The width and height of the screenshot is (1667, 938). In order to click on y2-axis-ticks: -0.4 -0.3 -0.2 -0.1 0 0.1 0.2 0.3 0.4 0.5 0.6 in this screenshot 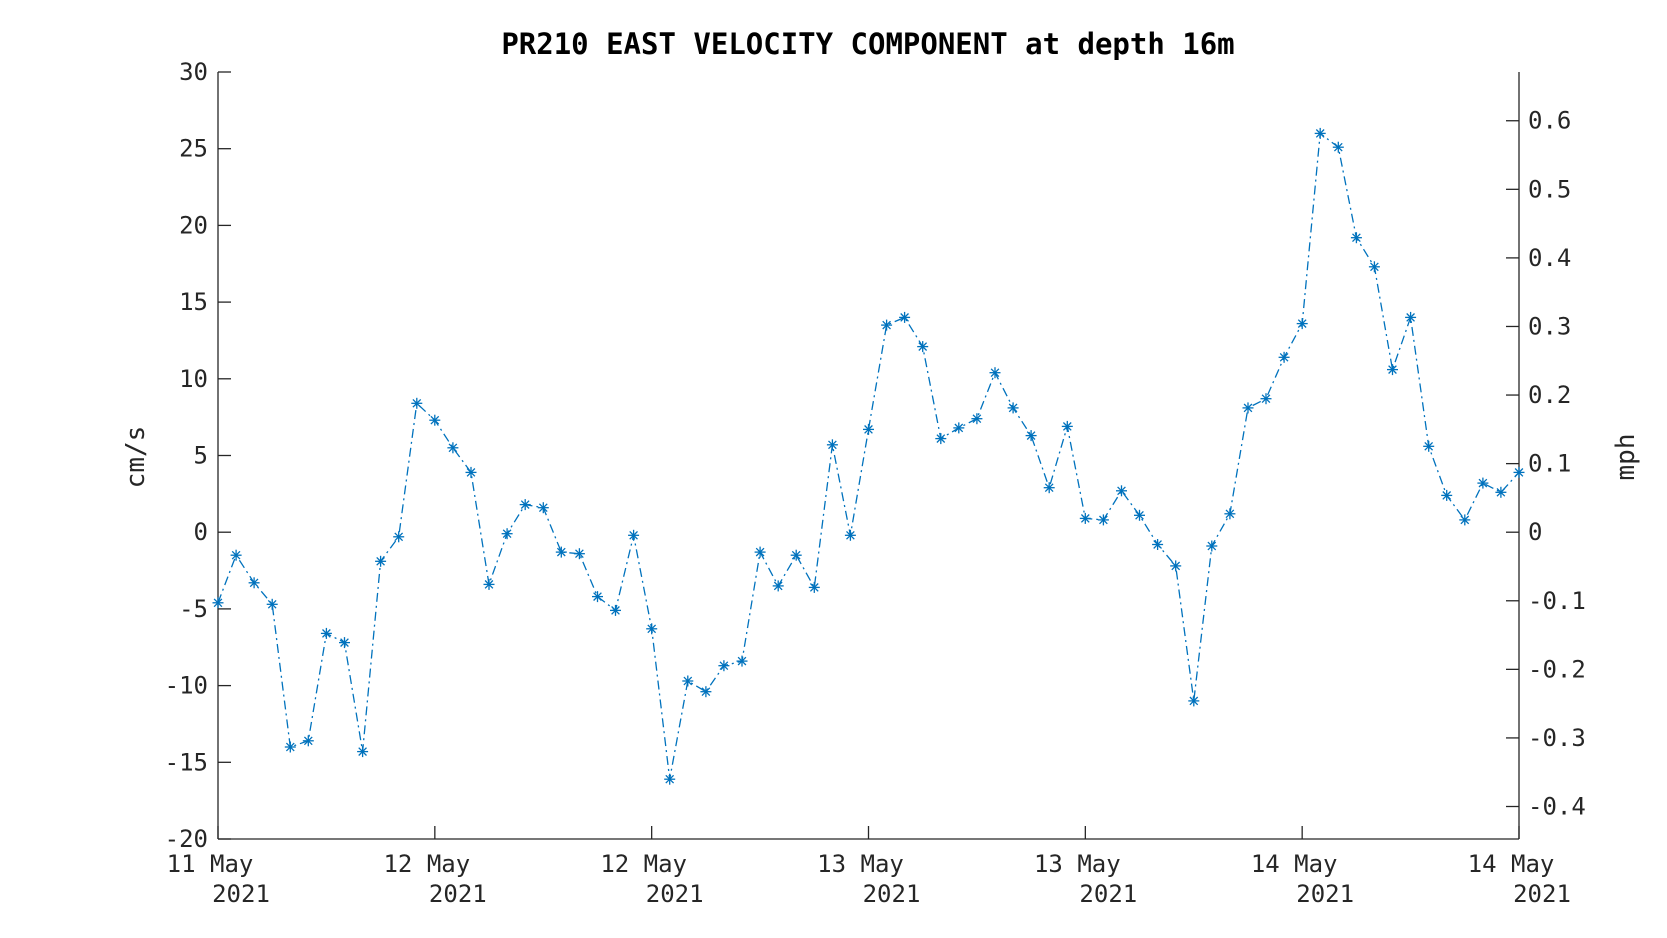, I will do `click(1546, 464)`.